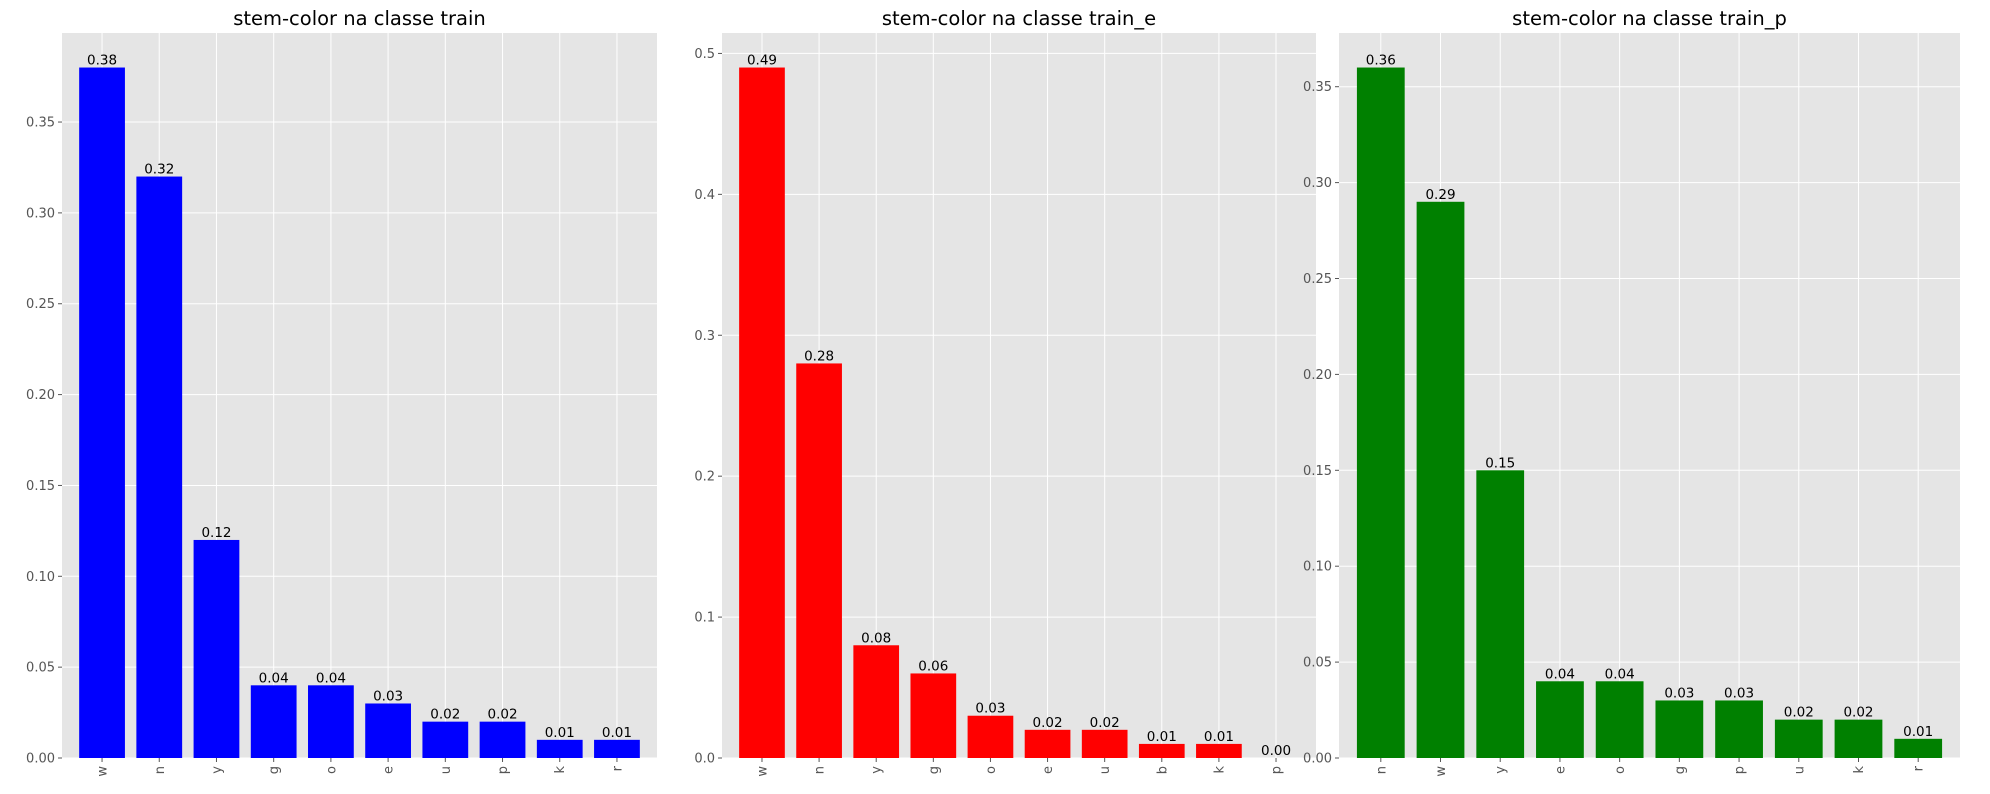  Describe the element at coordinates (359, 18) in the screenshot. I see `chart-1-title: stem-color na classe train` at that location.